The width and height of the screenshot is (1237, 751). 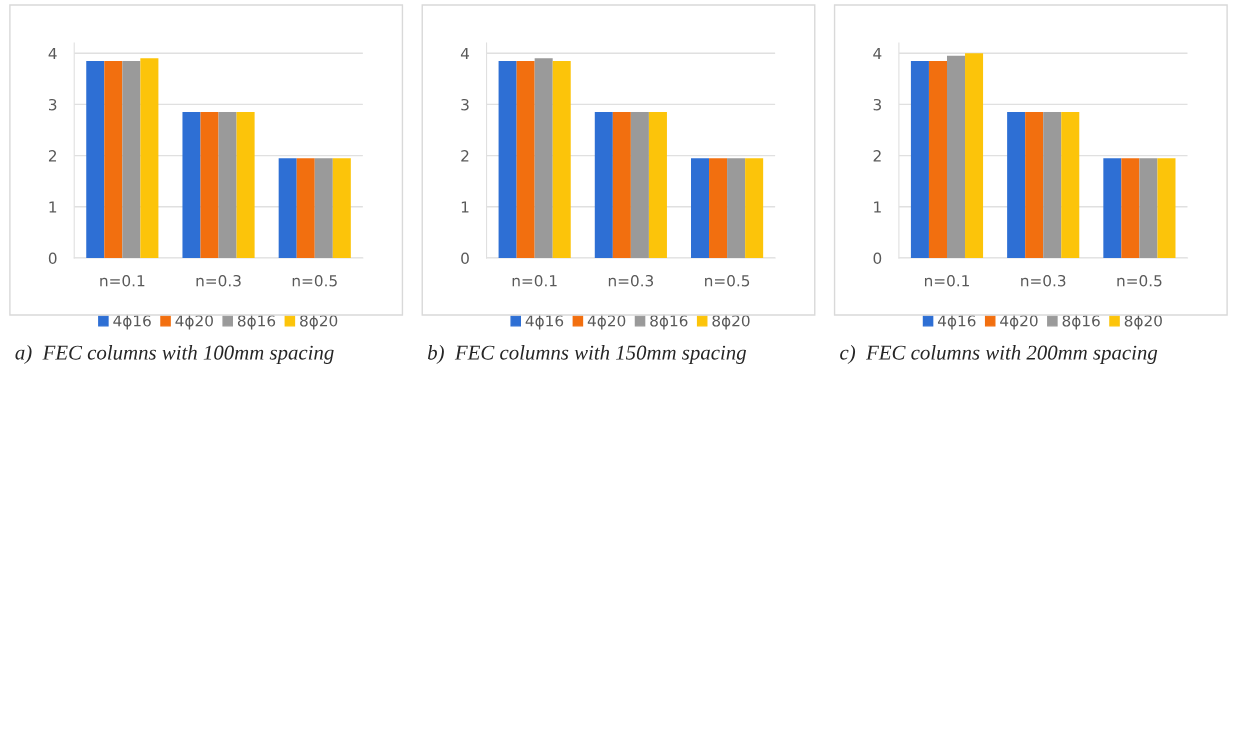 What do you see at coordinates (999, 354) in the screenshot?
I see `text: c) FEC columns with 200mm spacing` at bounding box center [999, 354].